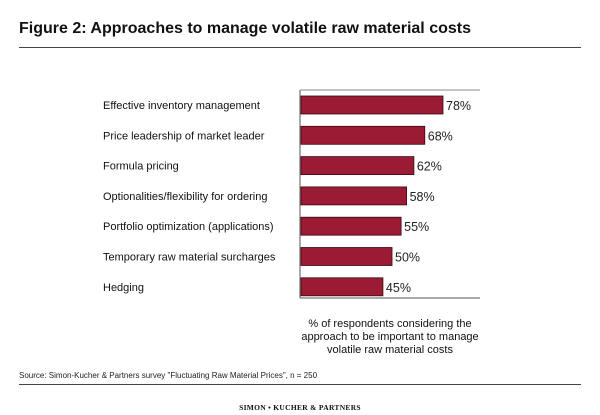 This screenshot has height=415, width=600. Describe the element at coordinates (458, 106) in the screenshot. I see `data-label: 78%` at that location.